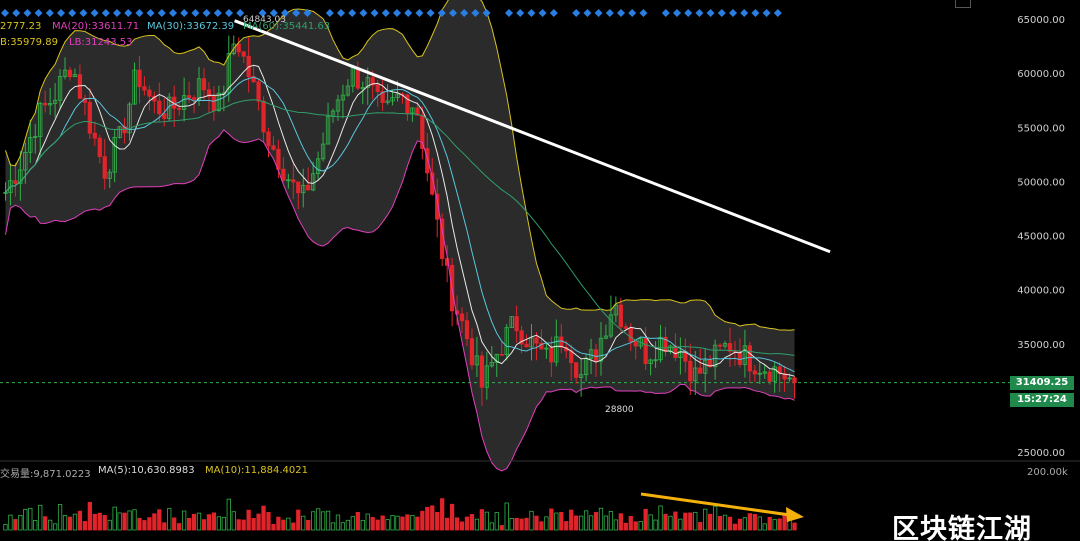 The width and height of the screenshot is (1080, 541). Describe the element at coordinates (45, 474) in the screenshot. I see `volume-label: 交易量:9,871.0223` at that location.